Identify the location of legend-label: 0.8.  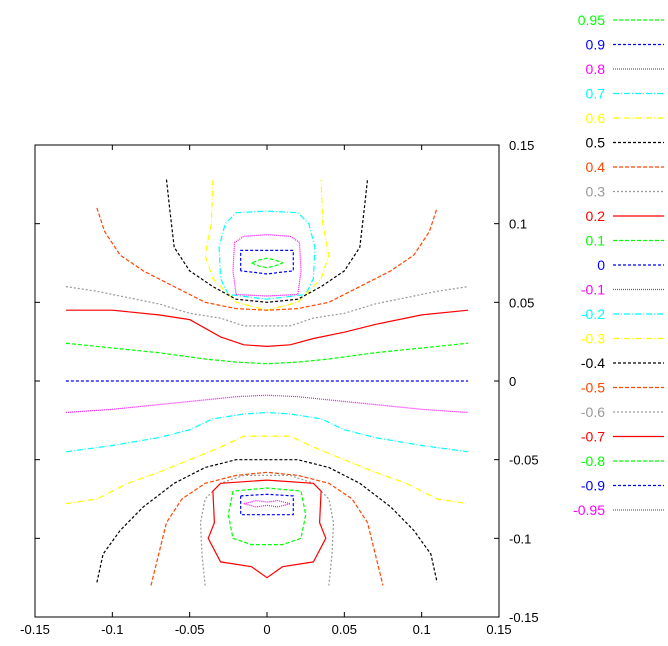
(596, 69).